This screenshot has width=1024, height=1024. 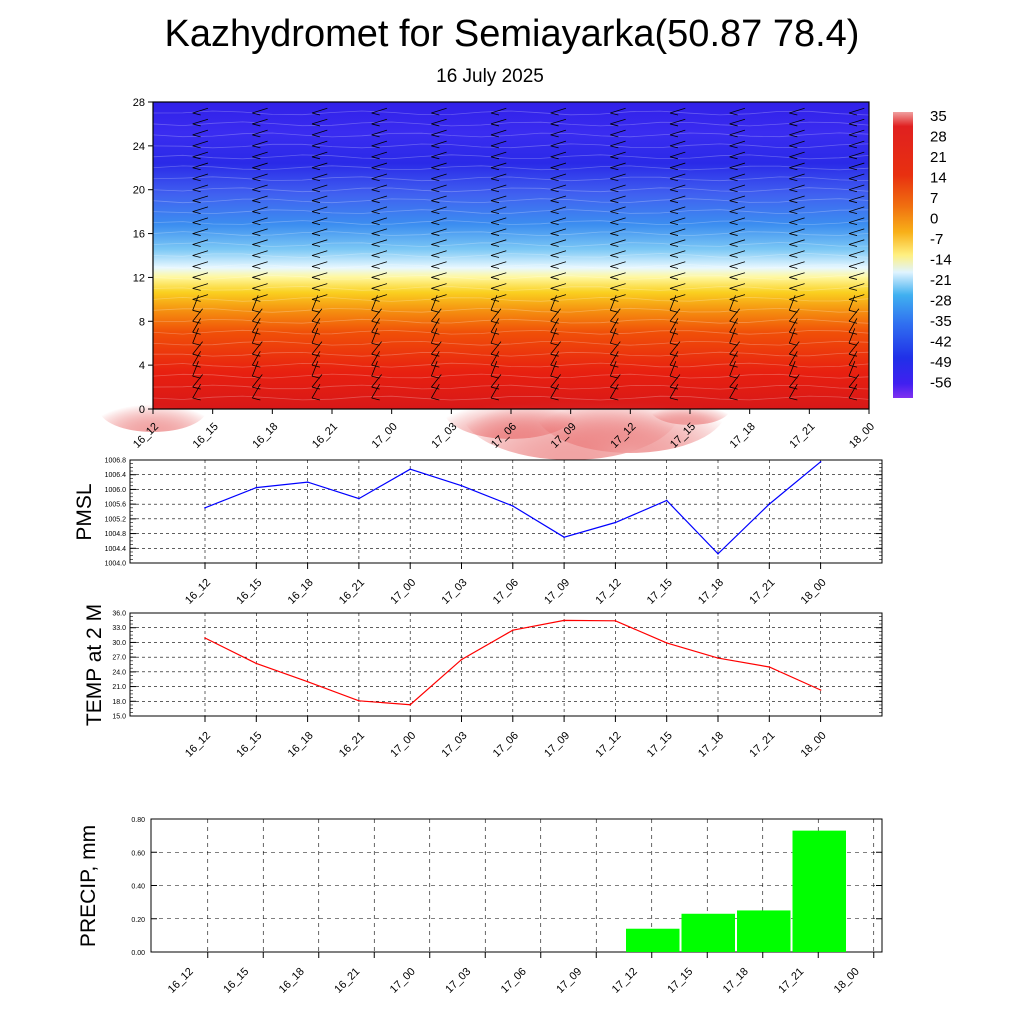 I want to click on y-tick-label: 36.0, so click(x=119, y=614).